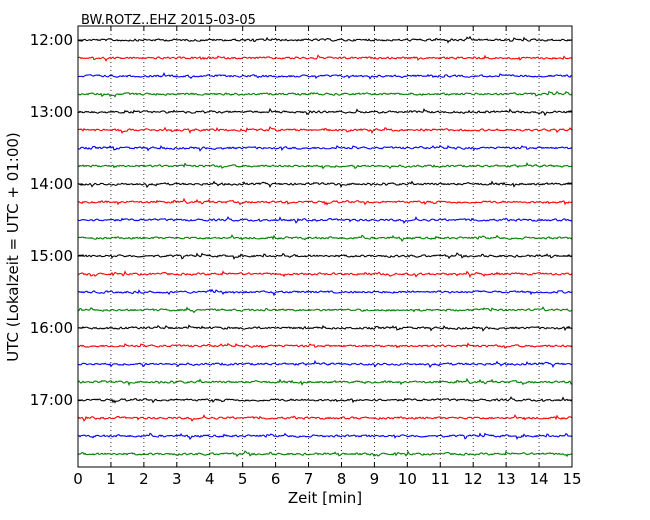  Describe the element at coordinates (111, 479) in the screenshot. I see `x-tick-label-1: 1` at that location.